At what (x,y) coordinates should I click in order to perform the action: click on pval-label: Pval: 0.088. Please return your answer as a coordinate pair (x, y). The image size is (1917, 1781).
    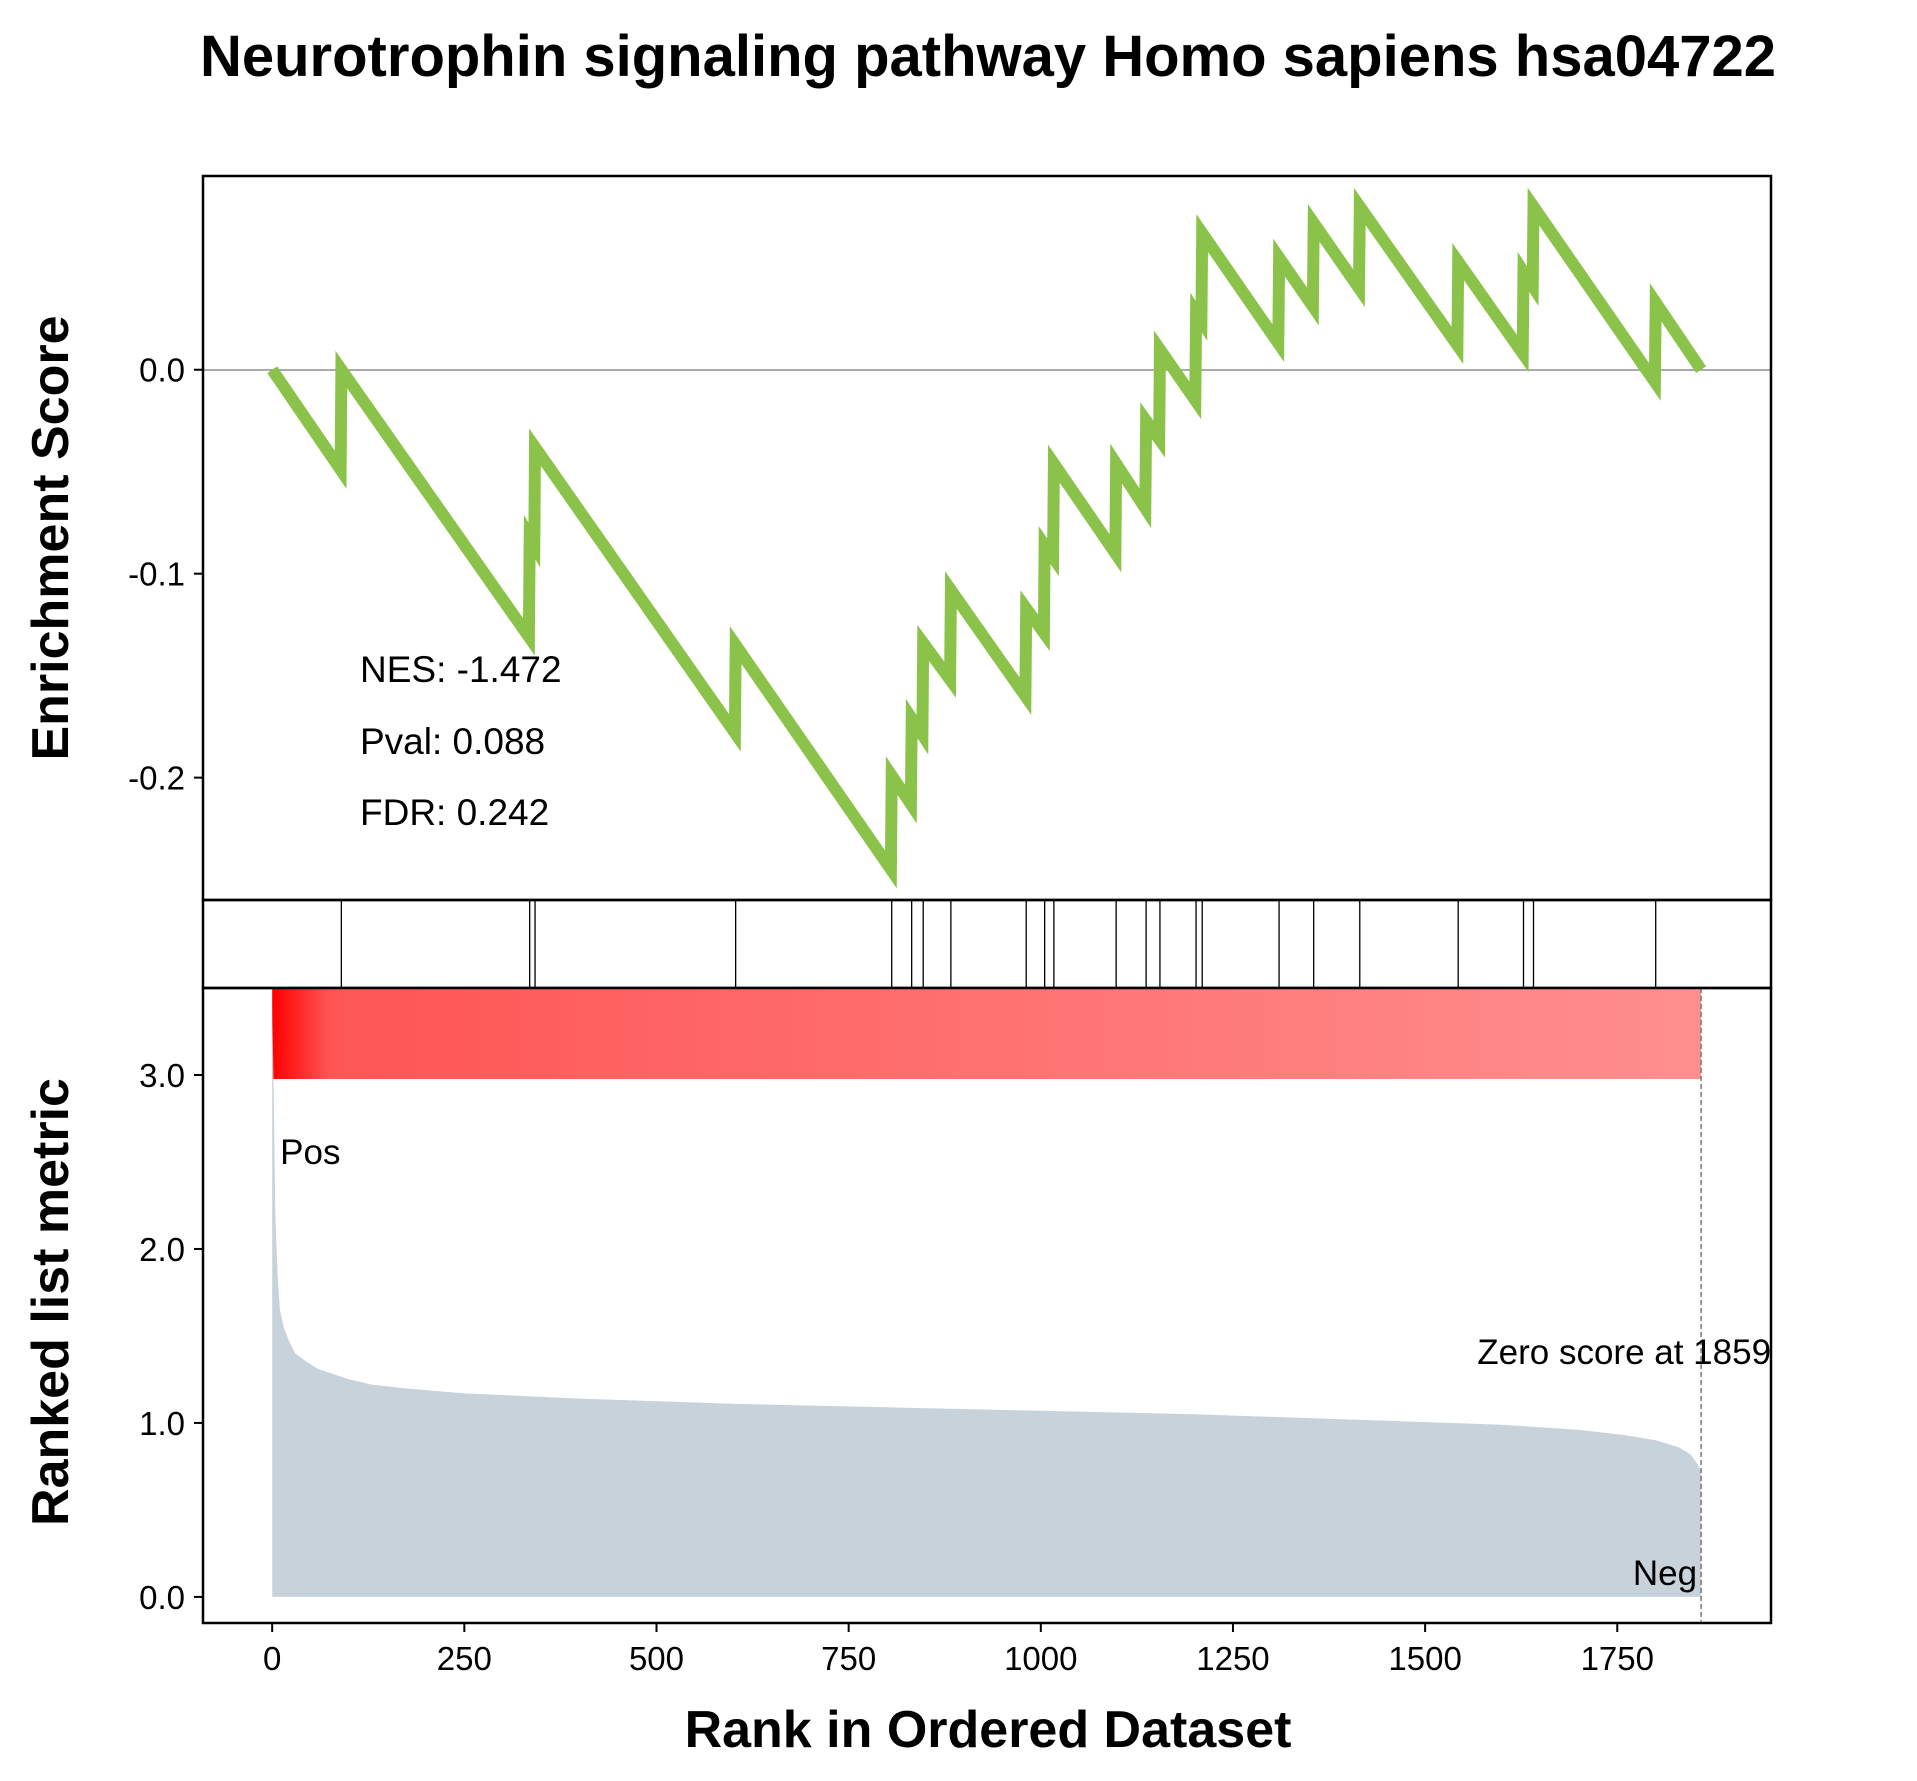
    Looking at the image, I should click on (452, 741).